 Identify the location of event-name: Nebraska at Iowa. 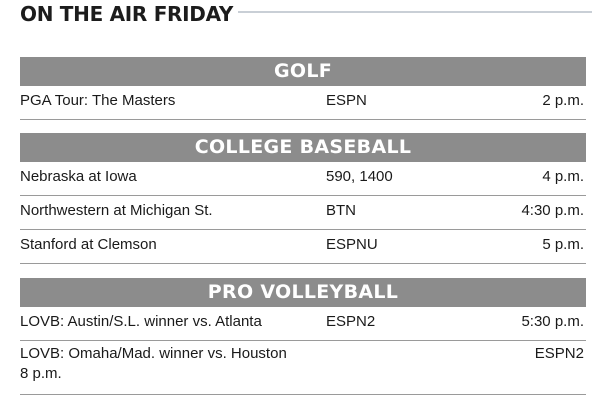
(78, 176).